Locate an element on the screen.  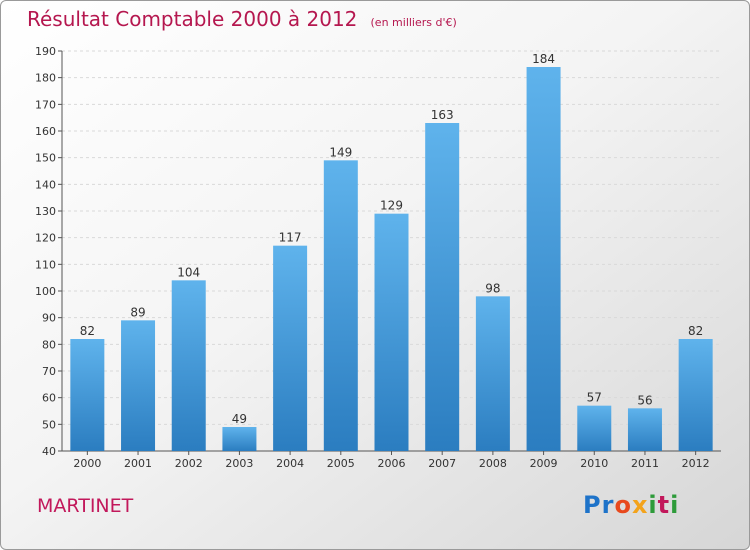
y-tick-label: 120 is located at coordinates (45, 238).